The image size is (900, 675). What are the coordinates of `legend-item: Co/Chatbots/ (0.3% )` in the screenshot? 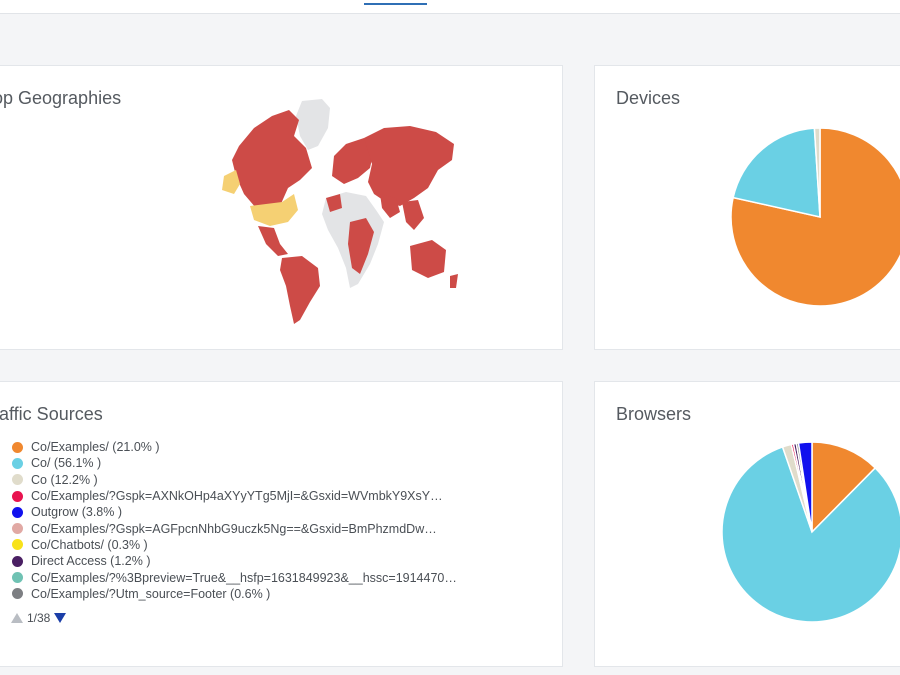 It's located at (234, 545).